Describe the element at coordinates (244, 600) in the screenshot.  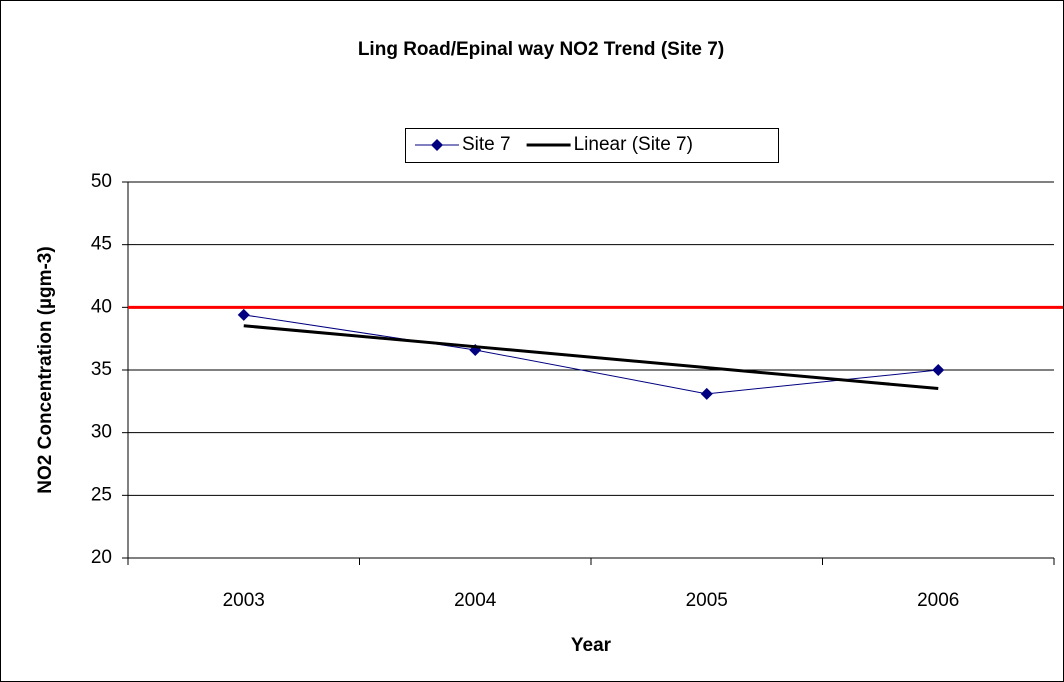
I see `x-tick-label: 2003` at that location.